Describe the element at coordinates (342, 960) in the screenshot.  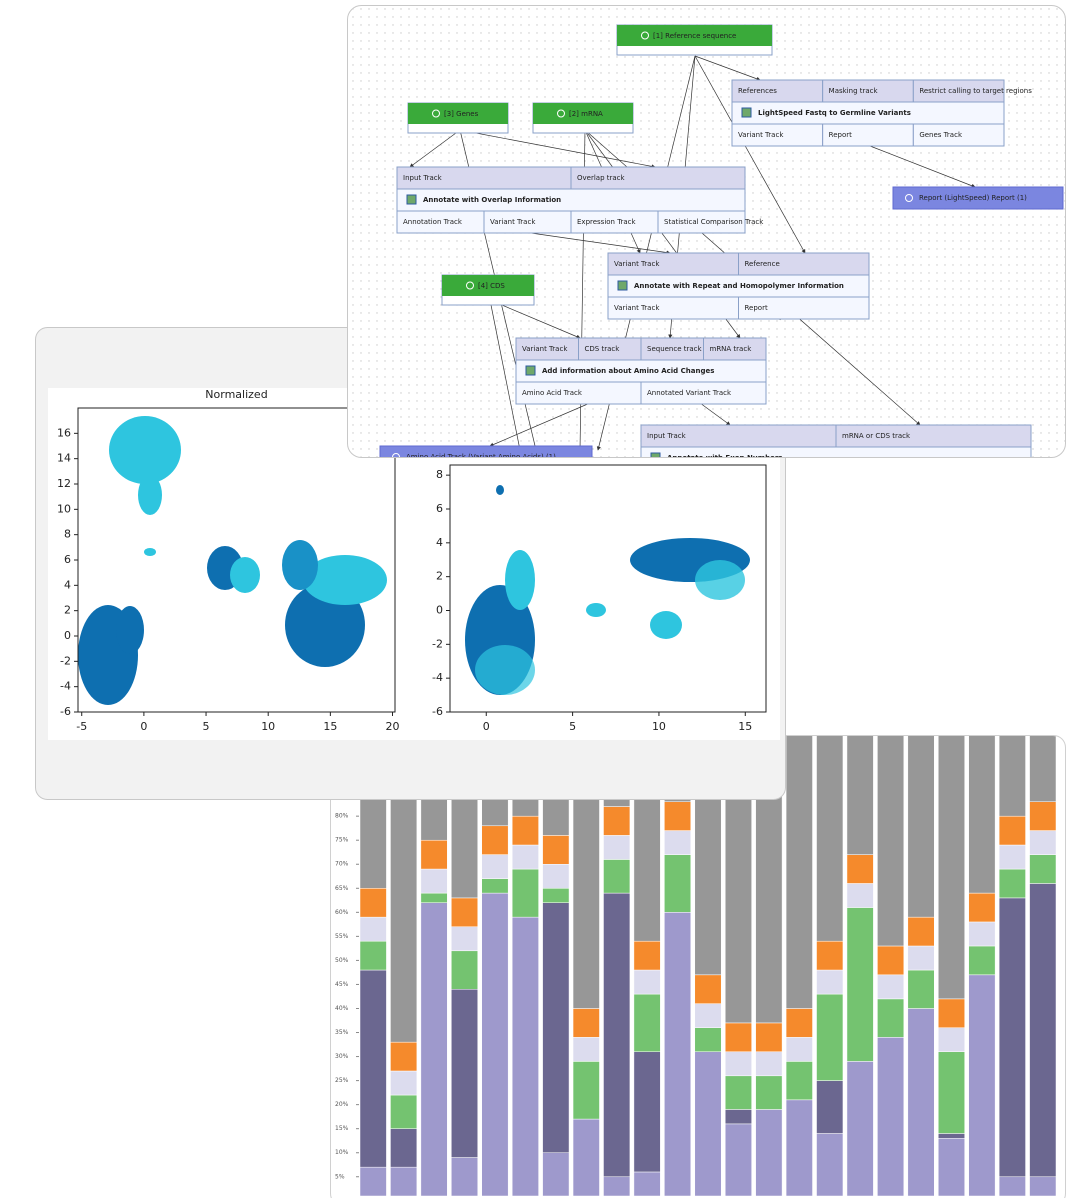
I see `y-tick-label: 50%` at that location.